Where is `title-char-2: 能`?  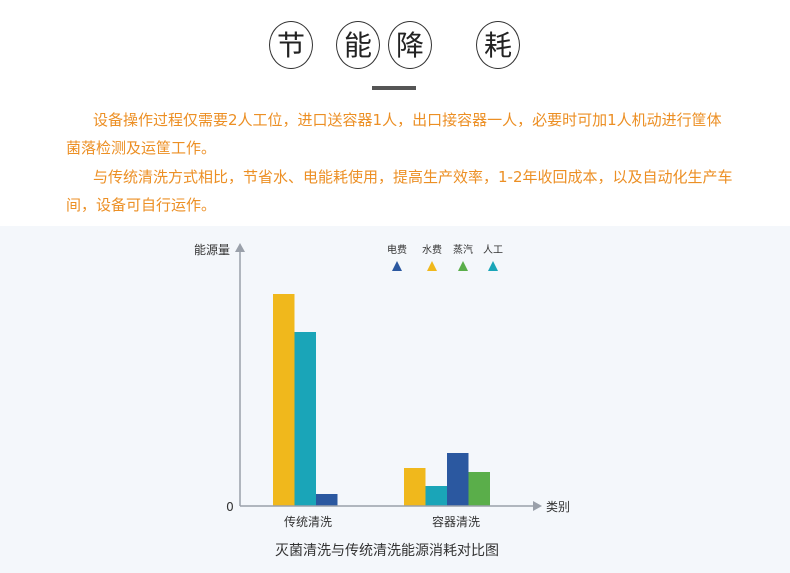
title-char-2: 能 is located at coordinates (358, 45).